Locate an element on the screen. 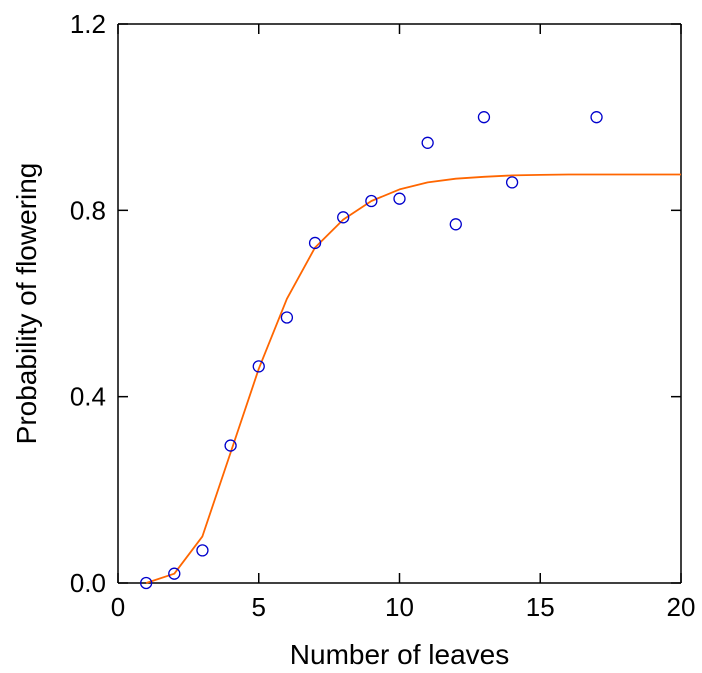  x-tick-label: 5 is located at coordinates (259, 607).